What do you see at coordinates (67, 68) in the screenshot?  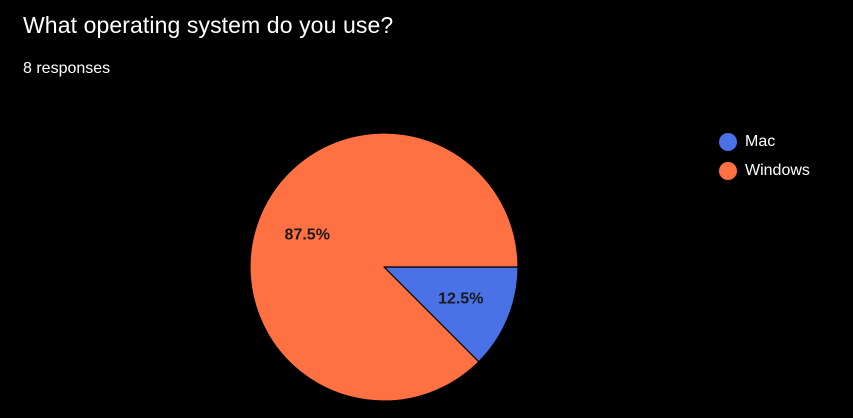 I see `response-count: 8 responses` at bounding box center [67, 68].